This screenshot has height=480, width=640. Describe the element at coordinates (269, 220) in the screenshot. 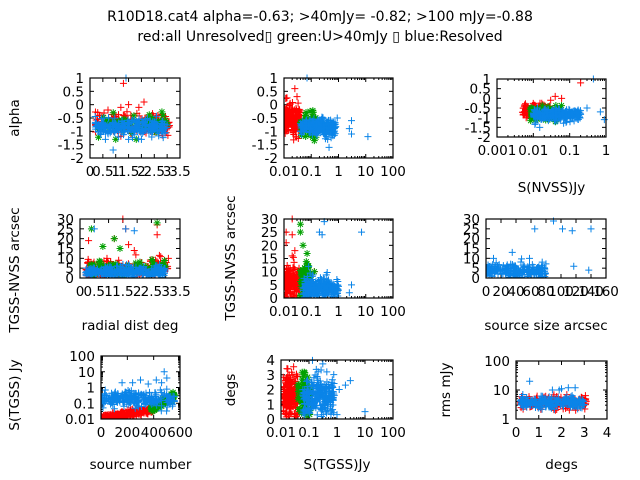

I see `y-tick-label: 30` at that location.